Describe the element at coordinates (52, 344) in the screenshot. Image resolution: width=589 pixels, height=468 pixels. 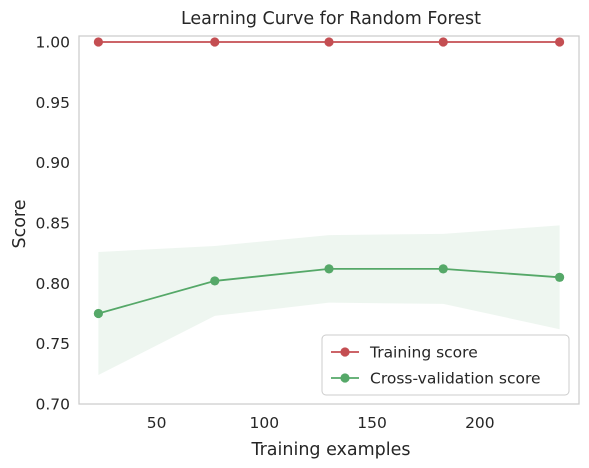
I see `y-tick-label: 0.75` at that location.